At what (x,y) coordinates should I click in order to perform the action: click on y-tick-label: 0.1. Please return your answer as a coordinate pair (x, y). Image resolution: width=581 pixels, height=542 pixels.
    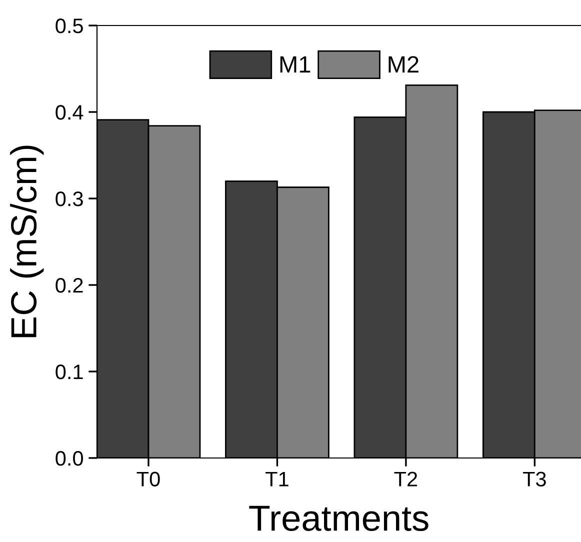
    Looking at the image, I should click on (69, 372).